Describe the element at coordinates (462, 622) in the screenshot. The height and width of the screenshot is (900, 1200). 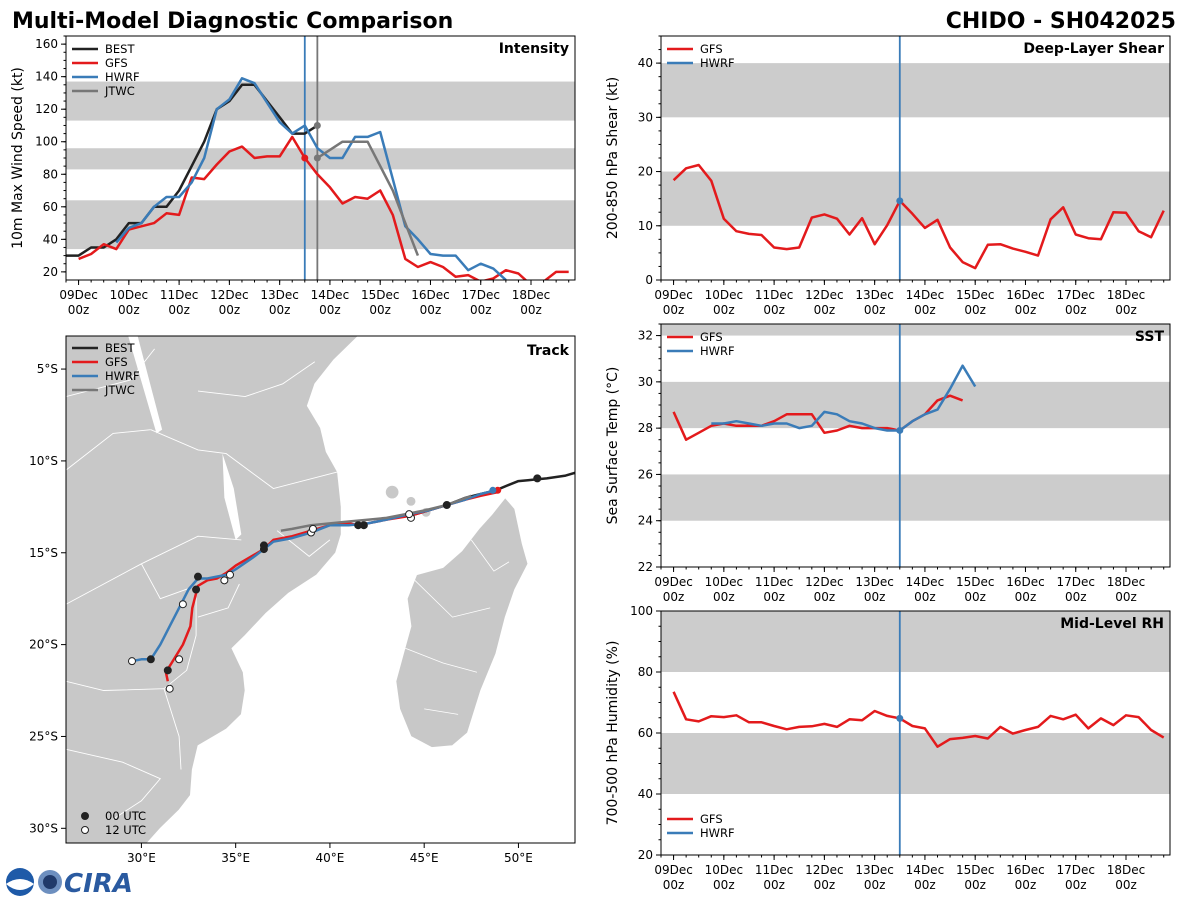
I see `madagascar-landmass` at that location.